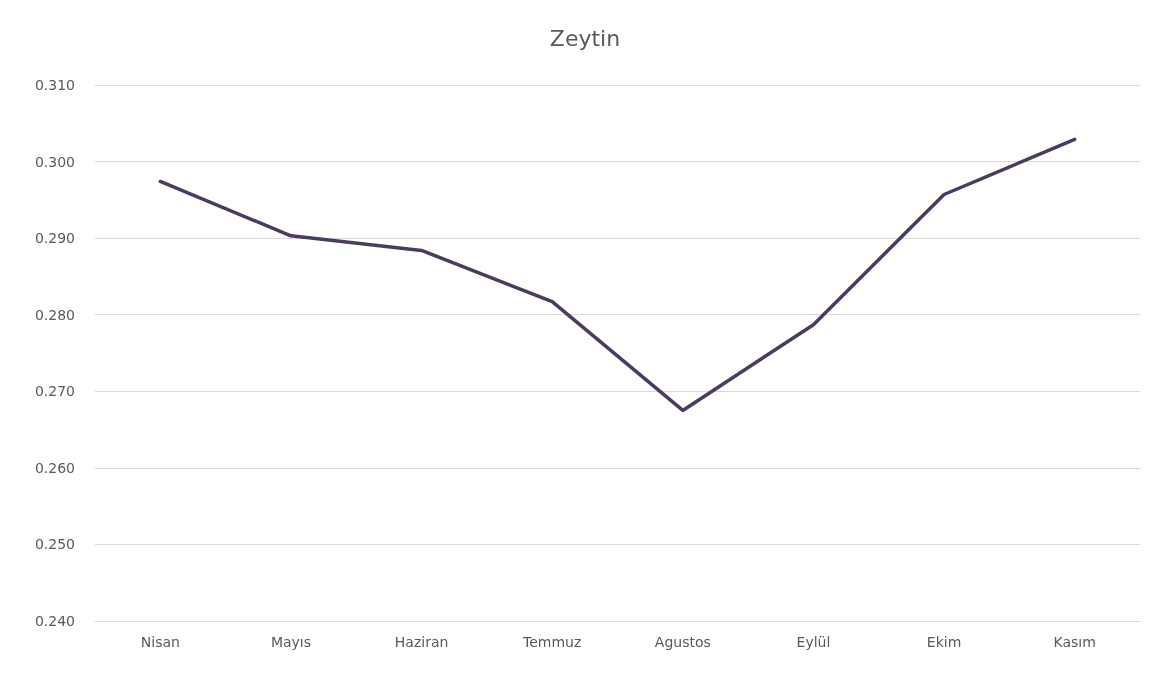 The image size is (1170, 675). I want to click on y-tick-label: 0.300, so click(54, 161).